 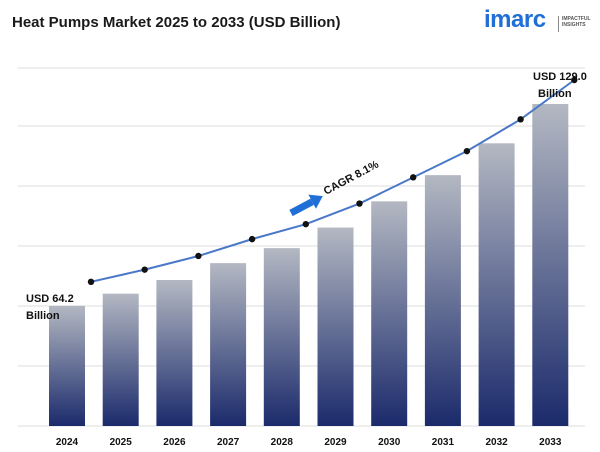 What do you see at coordinates (174, 442) in the screenshot?
I see `x-tick-2026: 2026` at bounding box center [174, 442].